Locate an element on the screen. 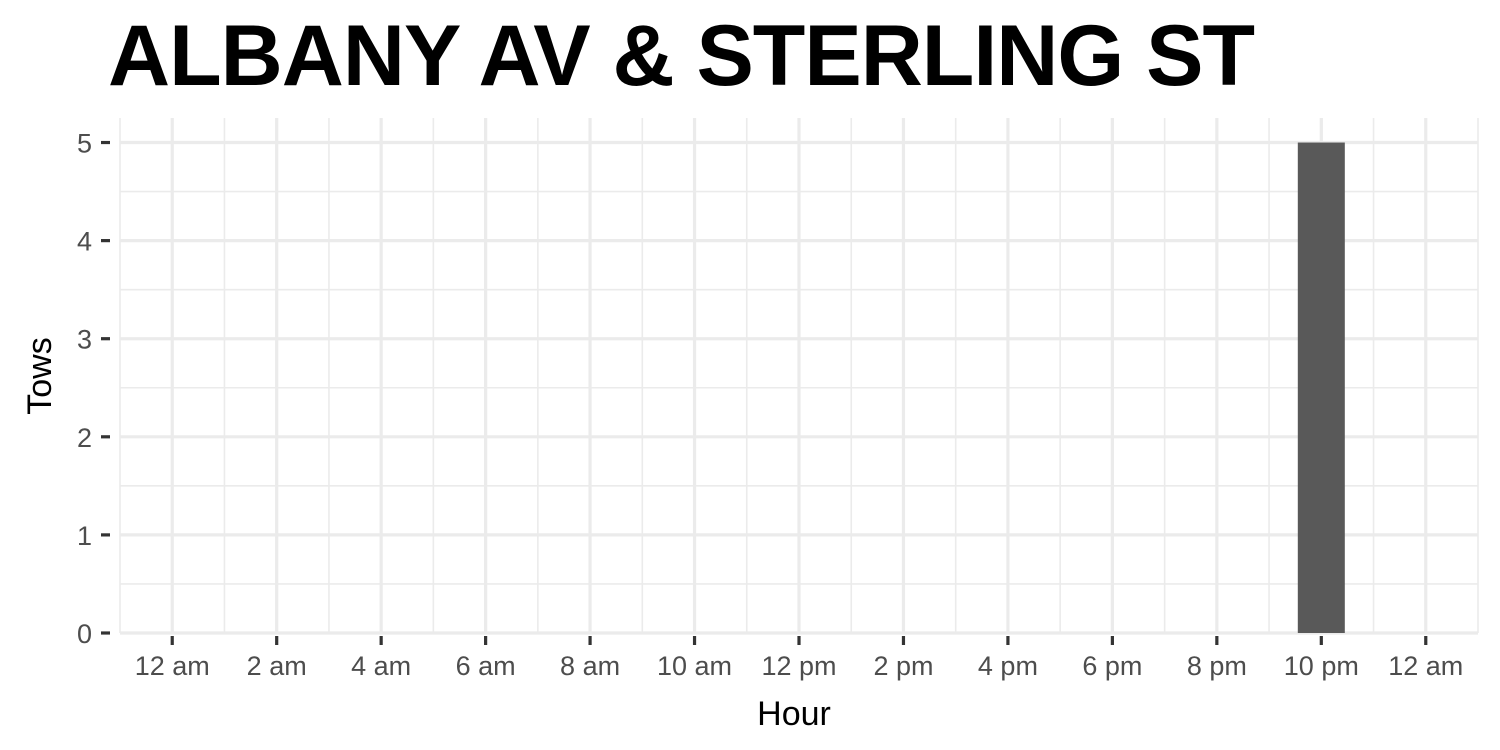 The image size is (1500, 750). y-tick-label: 3 is located at coordinates (84, 340).